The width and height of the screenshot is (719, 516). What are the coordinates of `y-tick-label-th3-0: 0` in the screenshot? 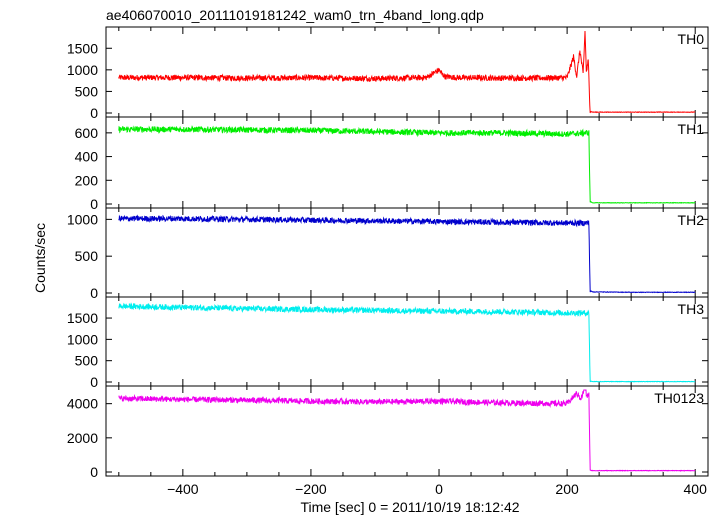 It's located at (94, 382).